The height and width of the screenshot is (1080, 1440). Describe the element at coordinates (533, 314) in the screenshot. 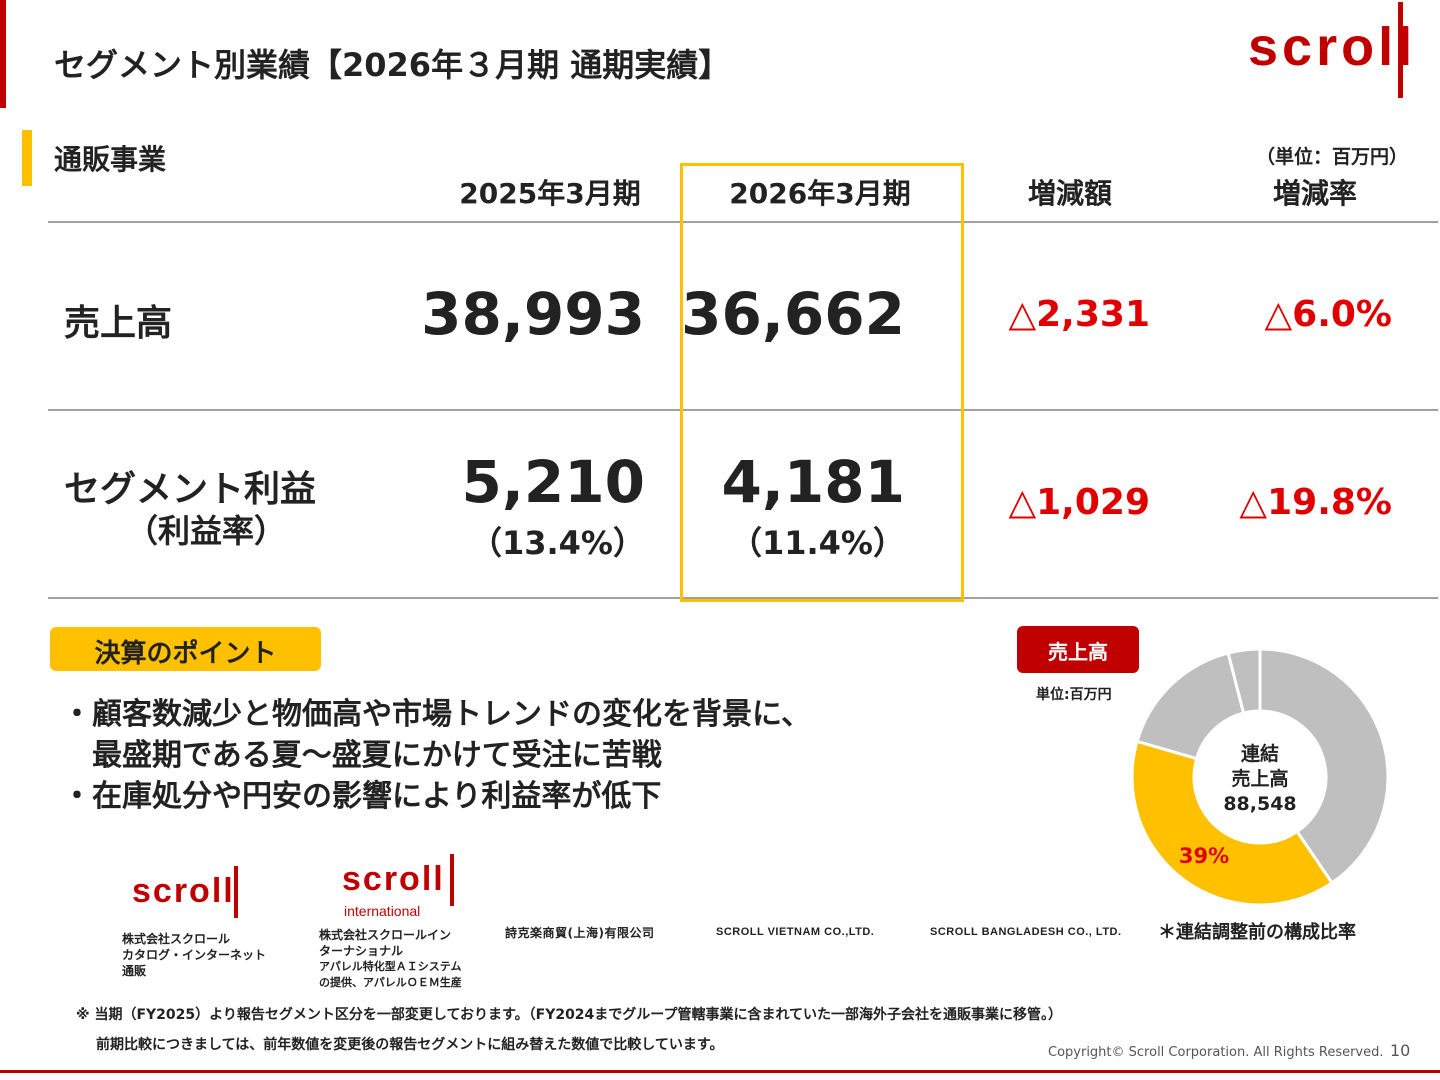

I see `sales-prev: 38,993` at that location.